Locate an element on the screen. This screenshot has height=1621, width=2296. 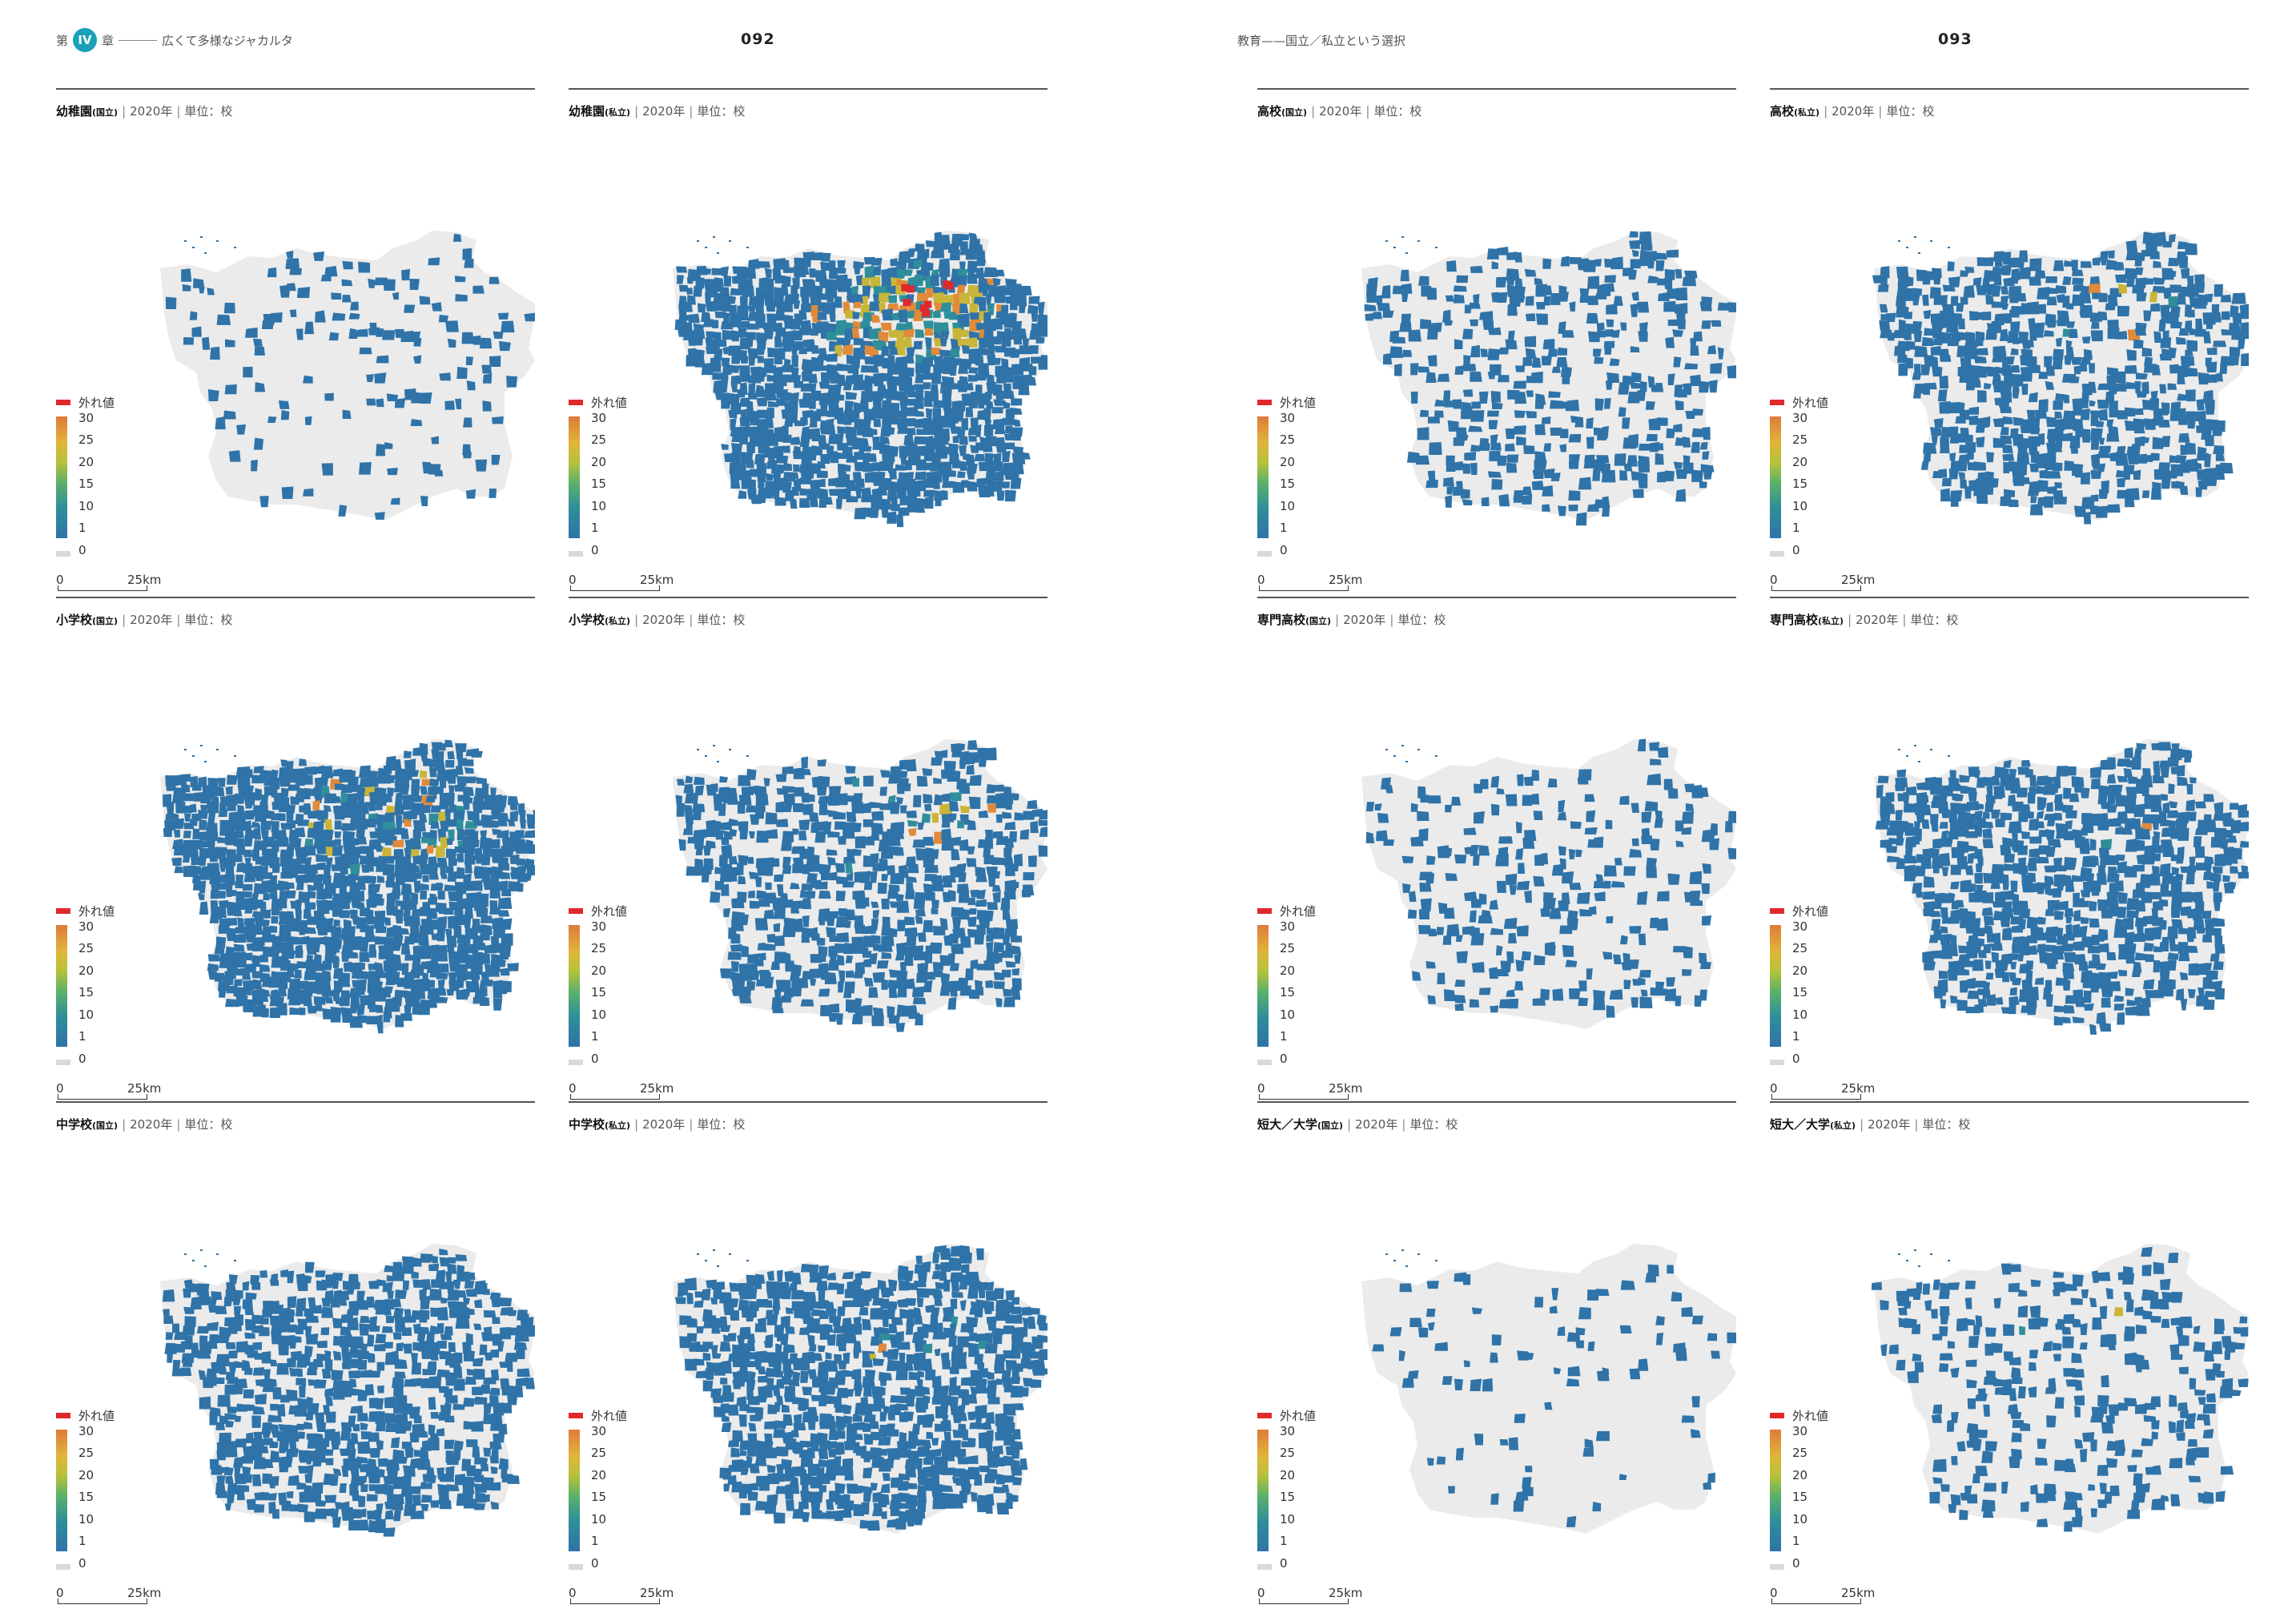
legend-tick: 1 is located at coordinates (82, 1036).